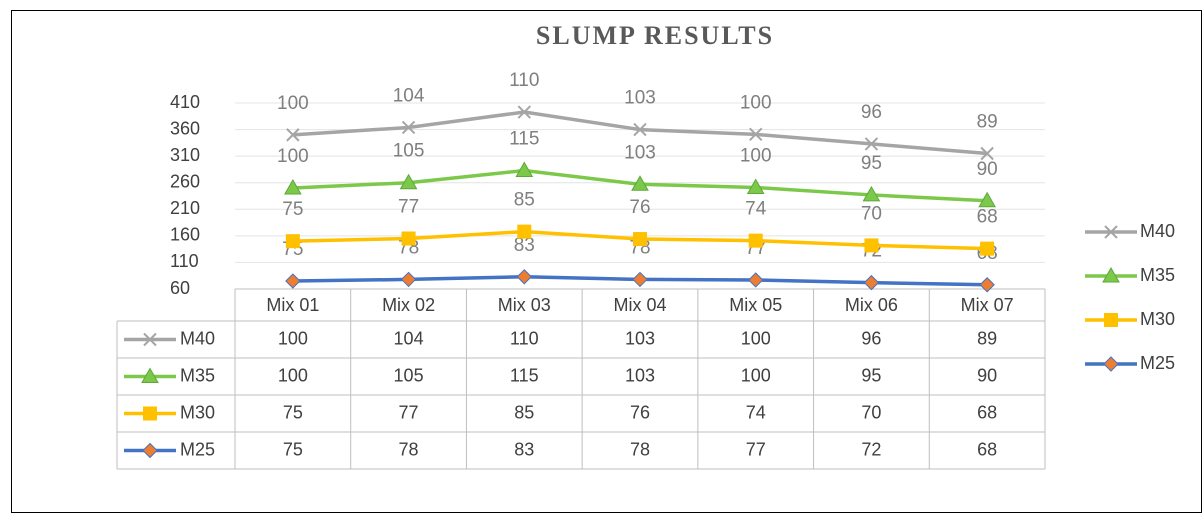  I want to click on legend-label: M35, so click(1157, 275).